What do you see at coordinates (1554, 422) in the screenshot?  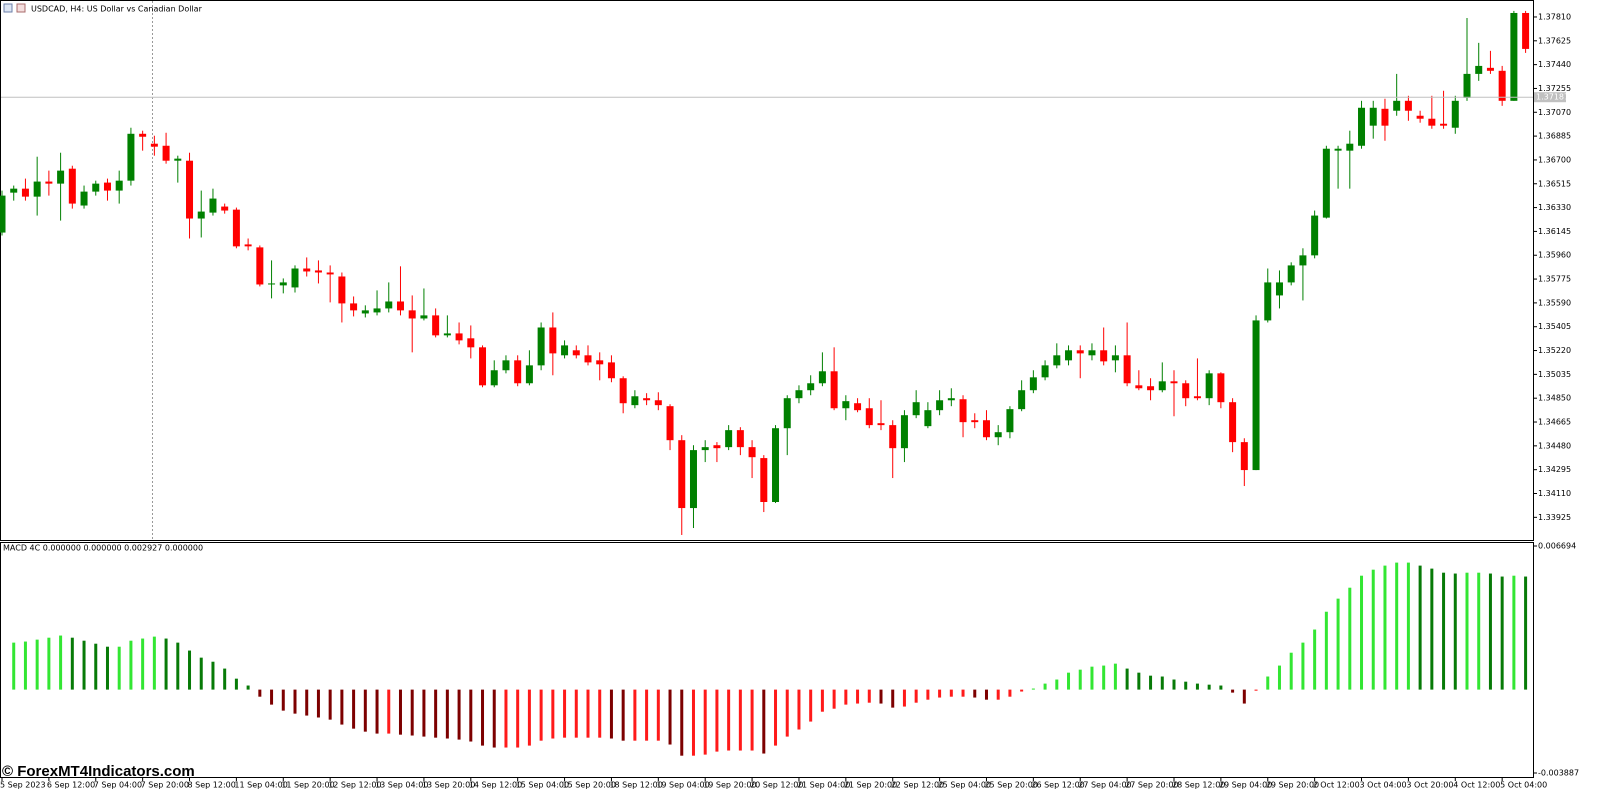 I see `y-tick-label: 1.34665` at bounding box center [1554, 422].